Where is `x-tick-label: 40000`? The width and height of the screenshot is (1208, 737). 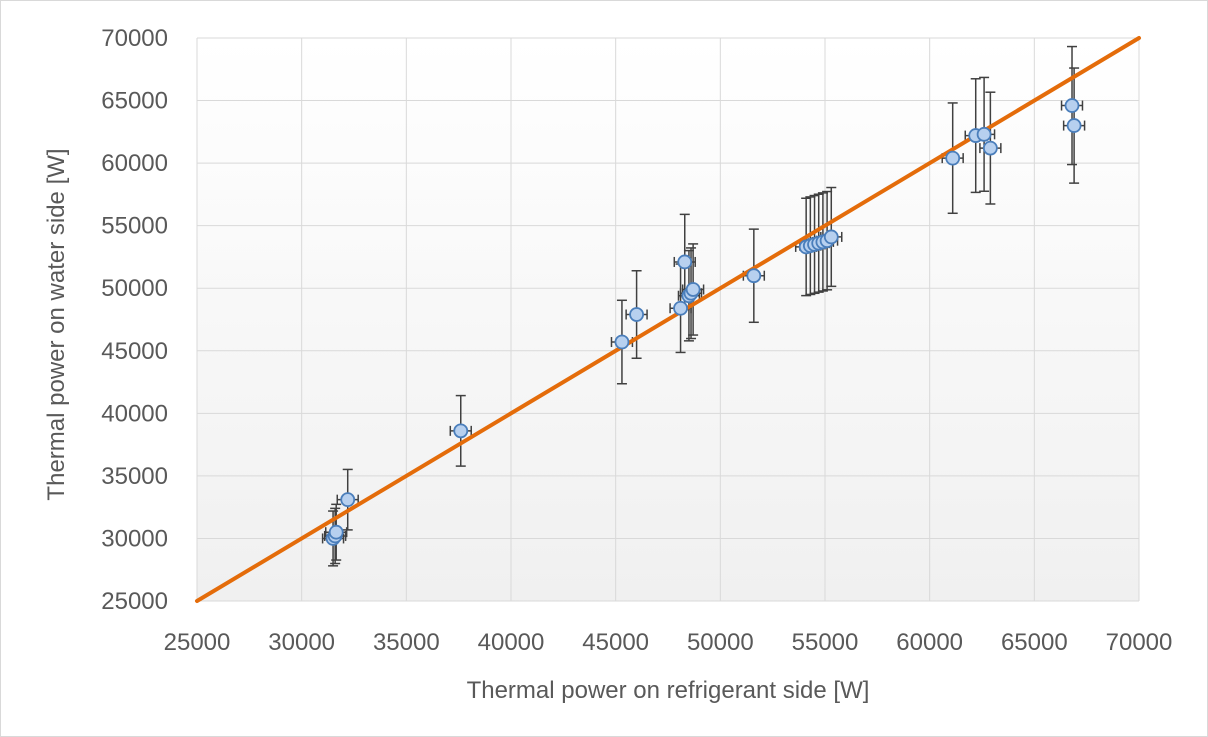
x-tick-label: 40000 is located at coordinates (511, 642).